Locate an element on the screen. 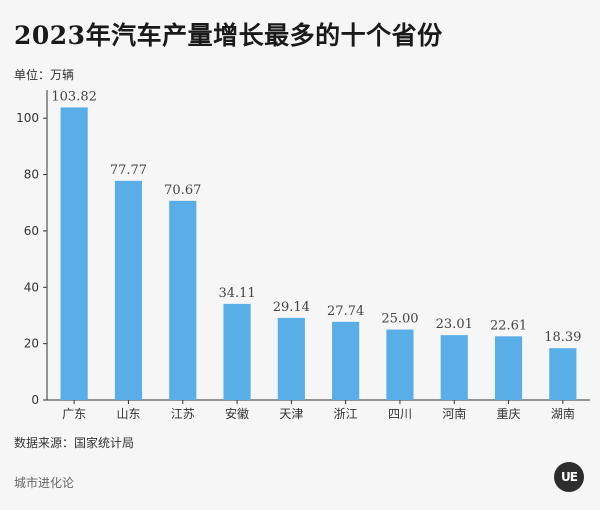 This screenshot has height=510, width=600. x-category-label: 重庆 is located at coordinates (509, 414).